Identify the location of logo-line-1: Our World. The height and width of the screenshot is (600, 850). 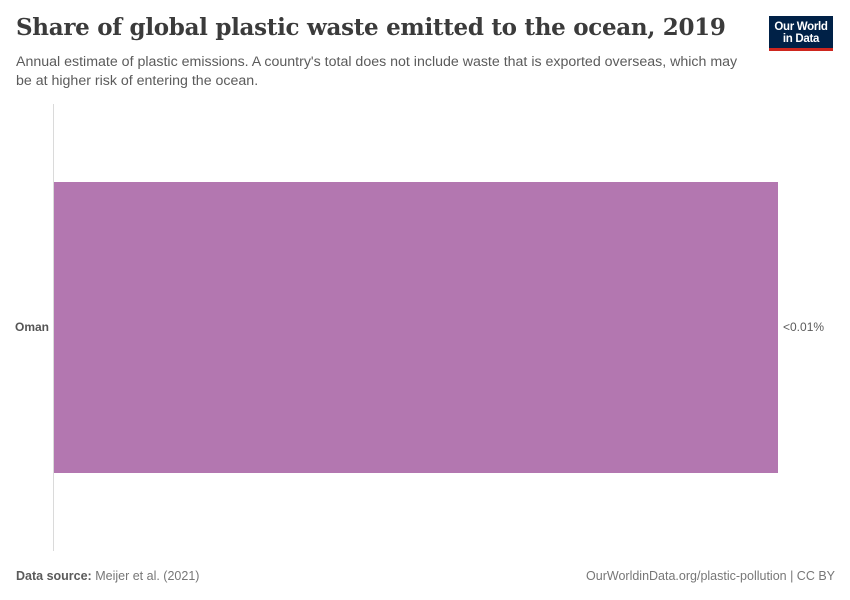
(801, 27).